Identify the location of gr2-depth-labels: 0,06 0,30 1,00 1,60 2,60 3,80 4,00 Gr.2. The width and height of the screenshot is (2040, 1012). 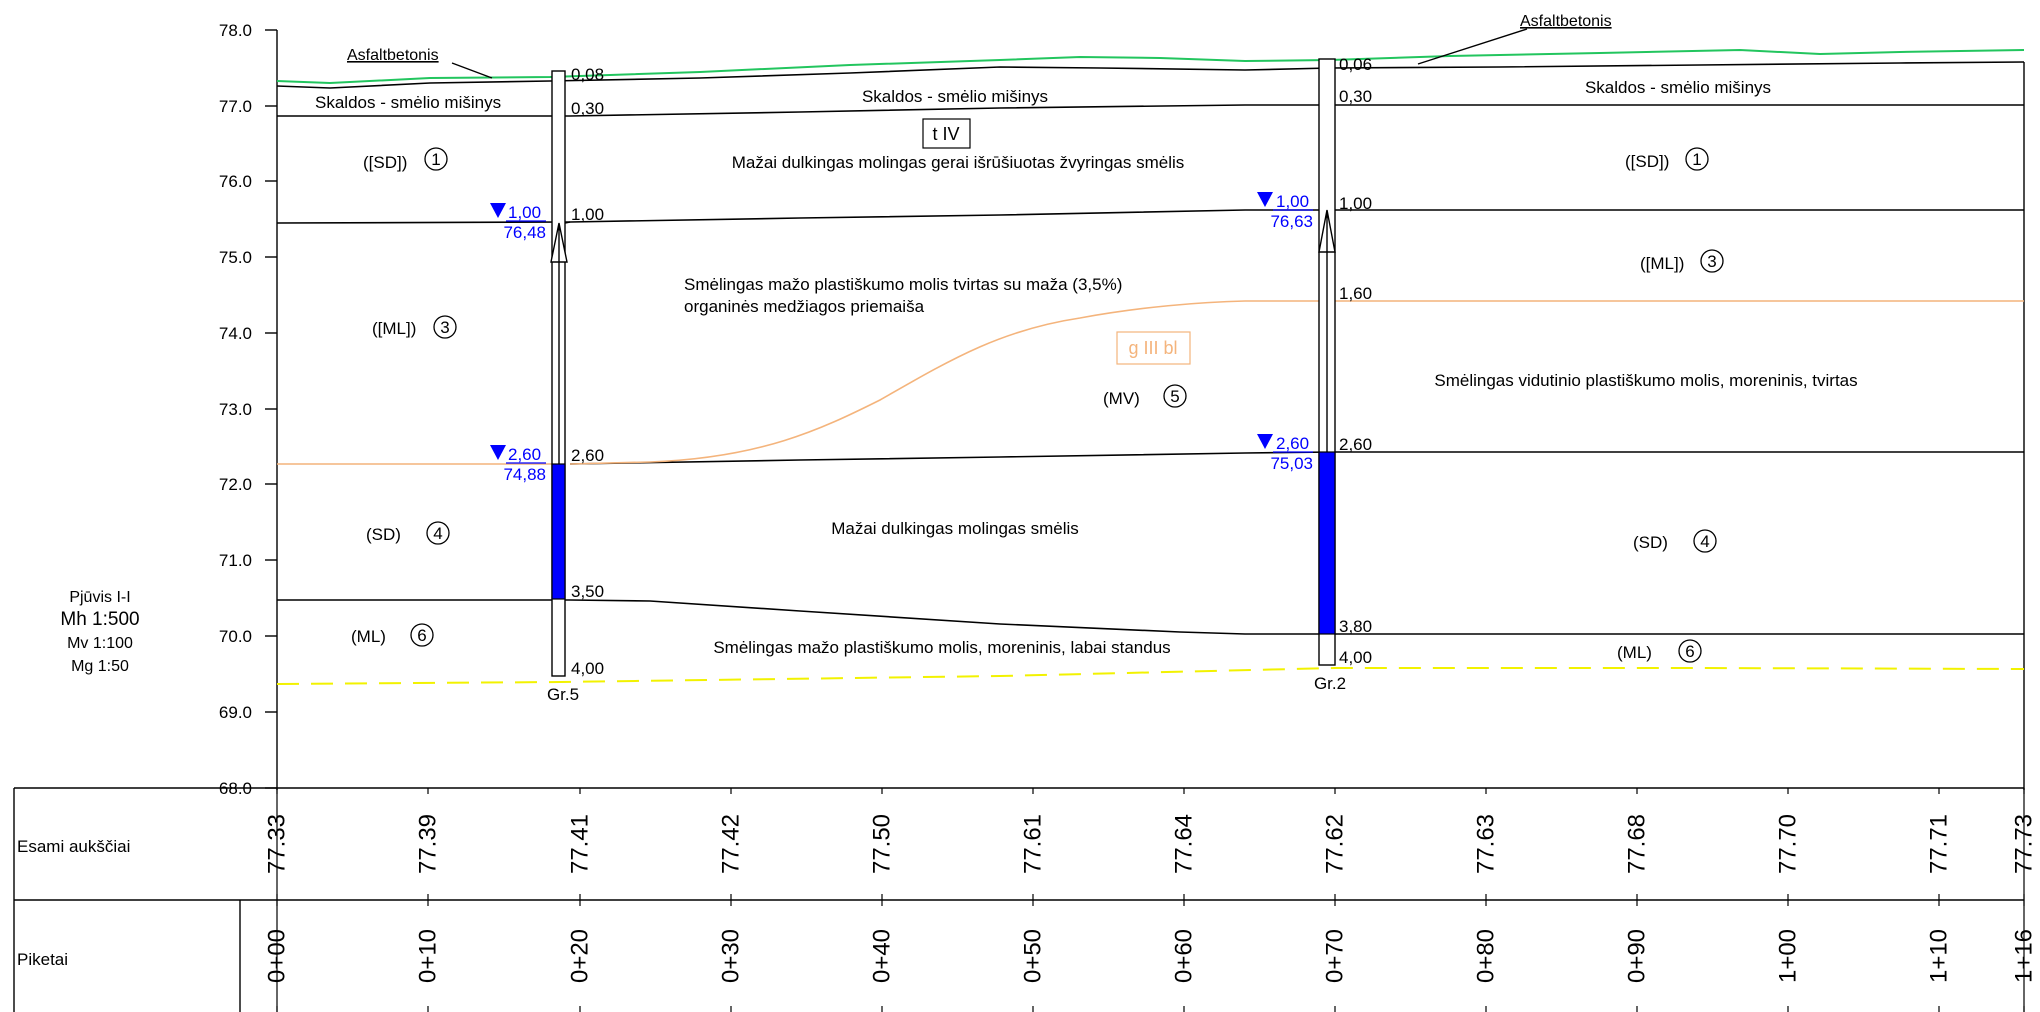
(1343, 374).